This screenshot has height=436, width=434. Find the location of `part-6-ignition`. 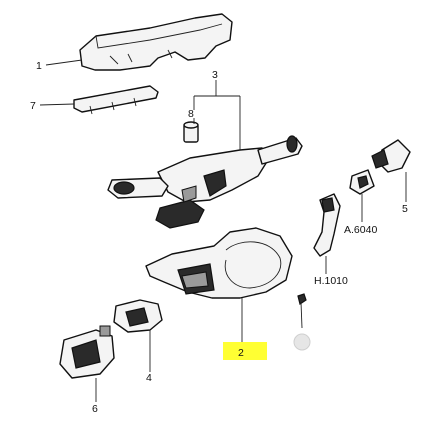

part-6-ignition is located at coordinates (87, 352).